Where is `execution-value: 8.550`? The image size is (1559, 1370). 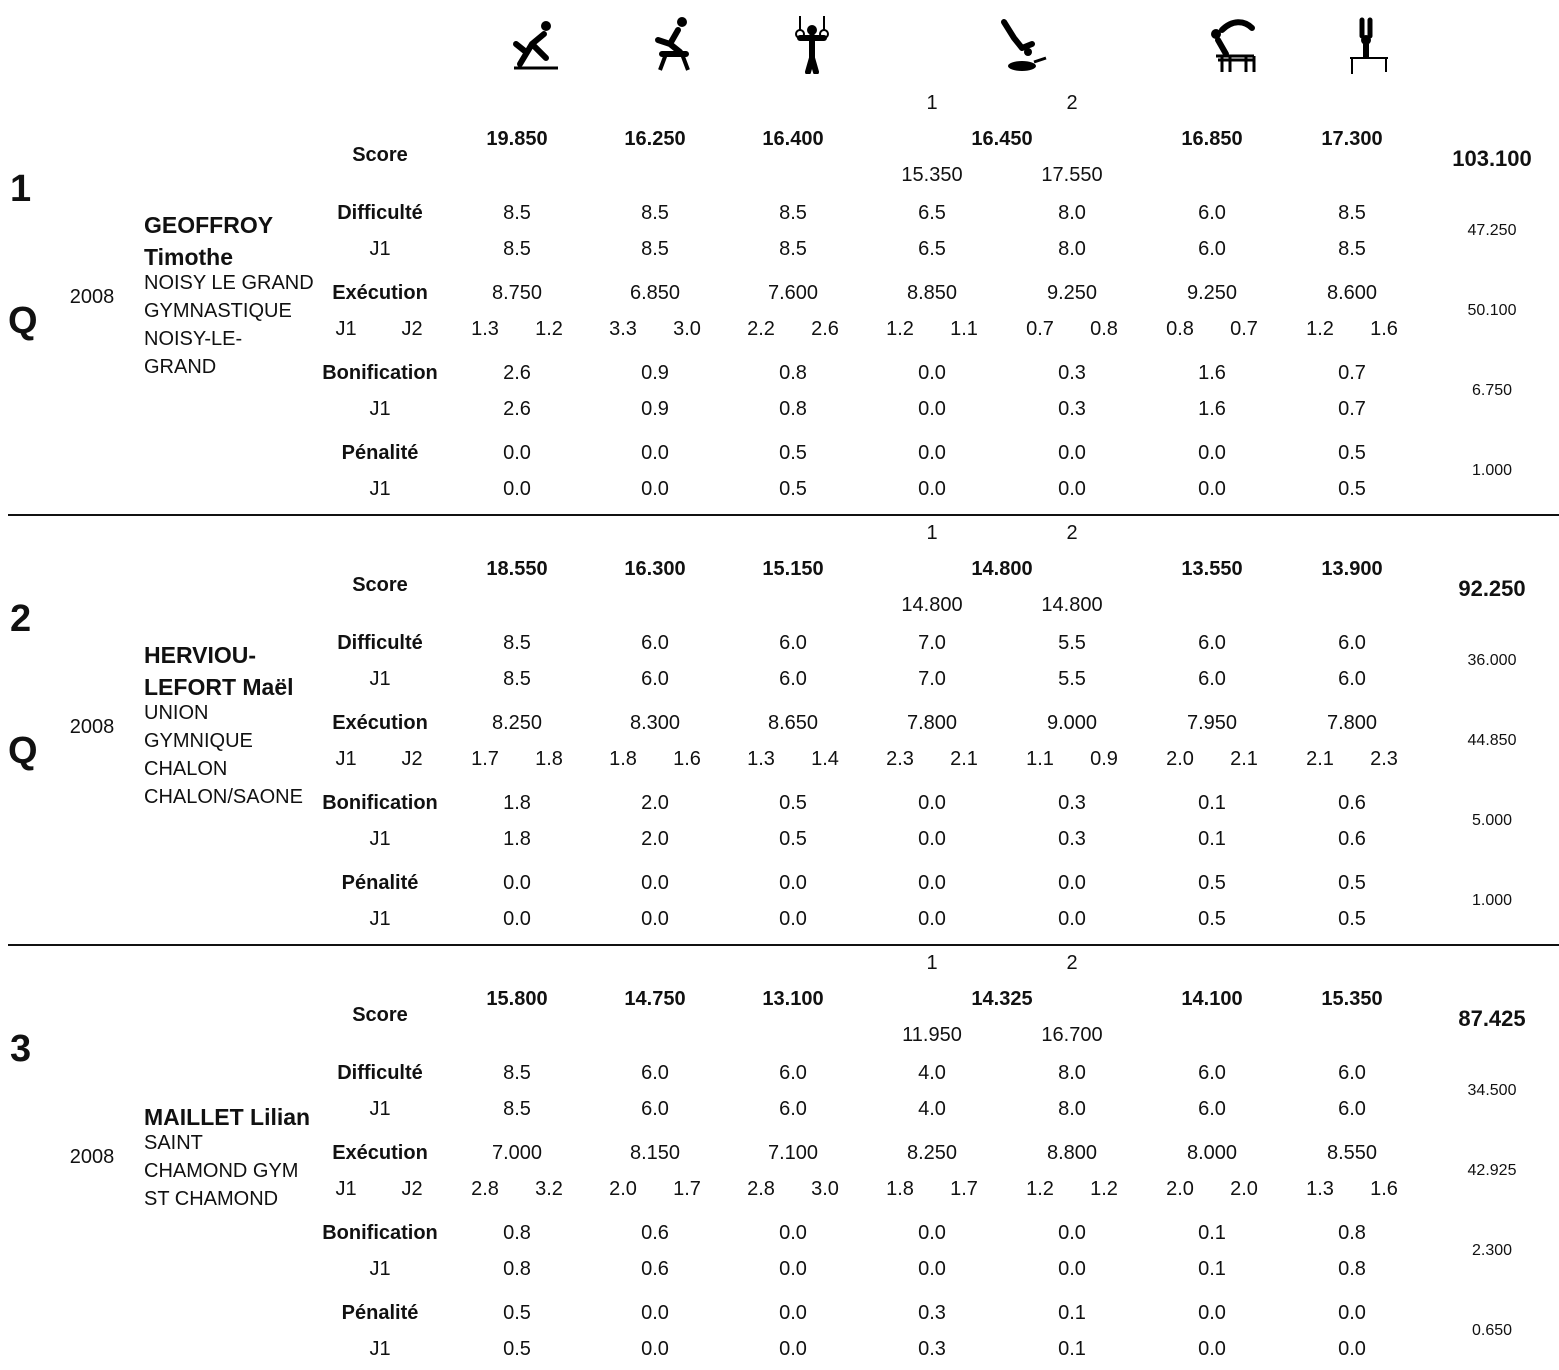
execution-value: 8.550 is located at coordinates (1352, 1153).